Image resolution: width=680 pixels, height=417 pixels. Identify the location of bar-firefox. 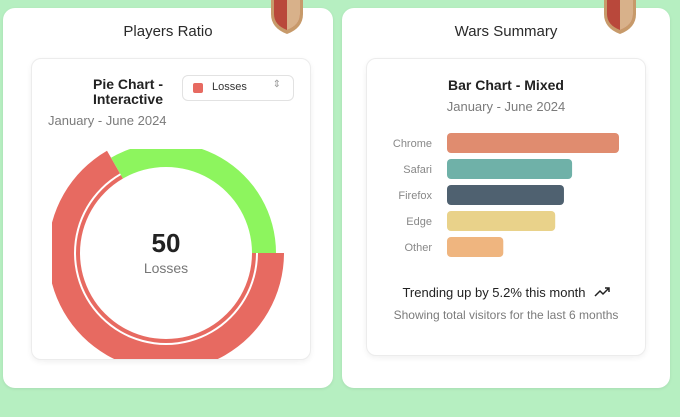
(505, 195).